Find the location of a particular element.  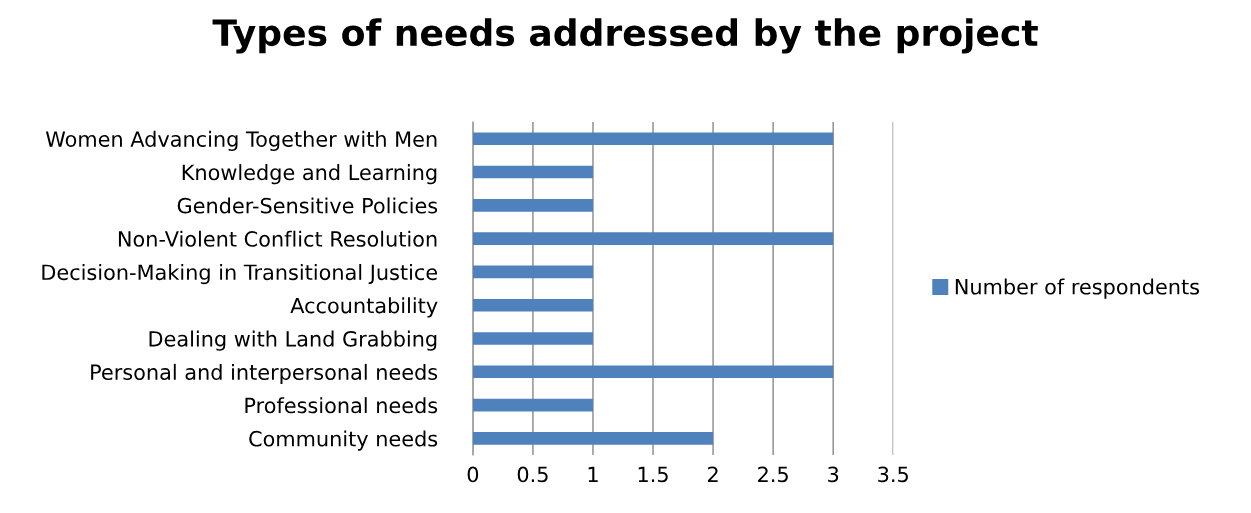

y-tick-label: Decision-Making in Transitional Justice is located at coordinates (240, 274).